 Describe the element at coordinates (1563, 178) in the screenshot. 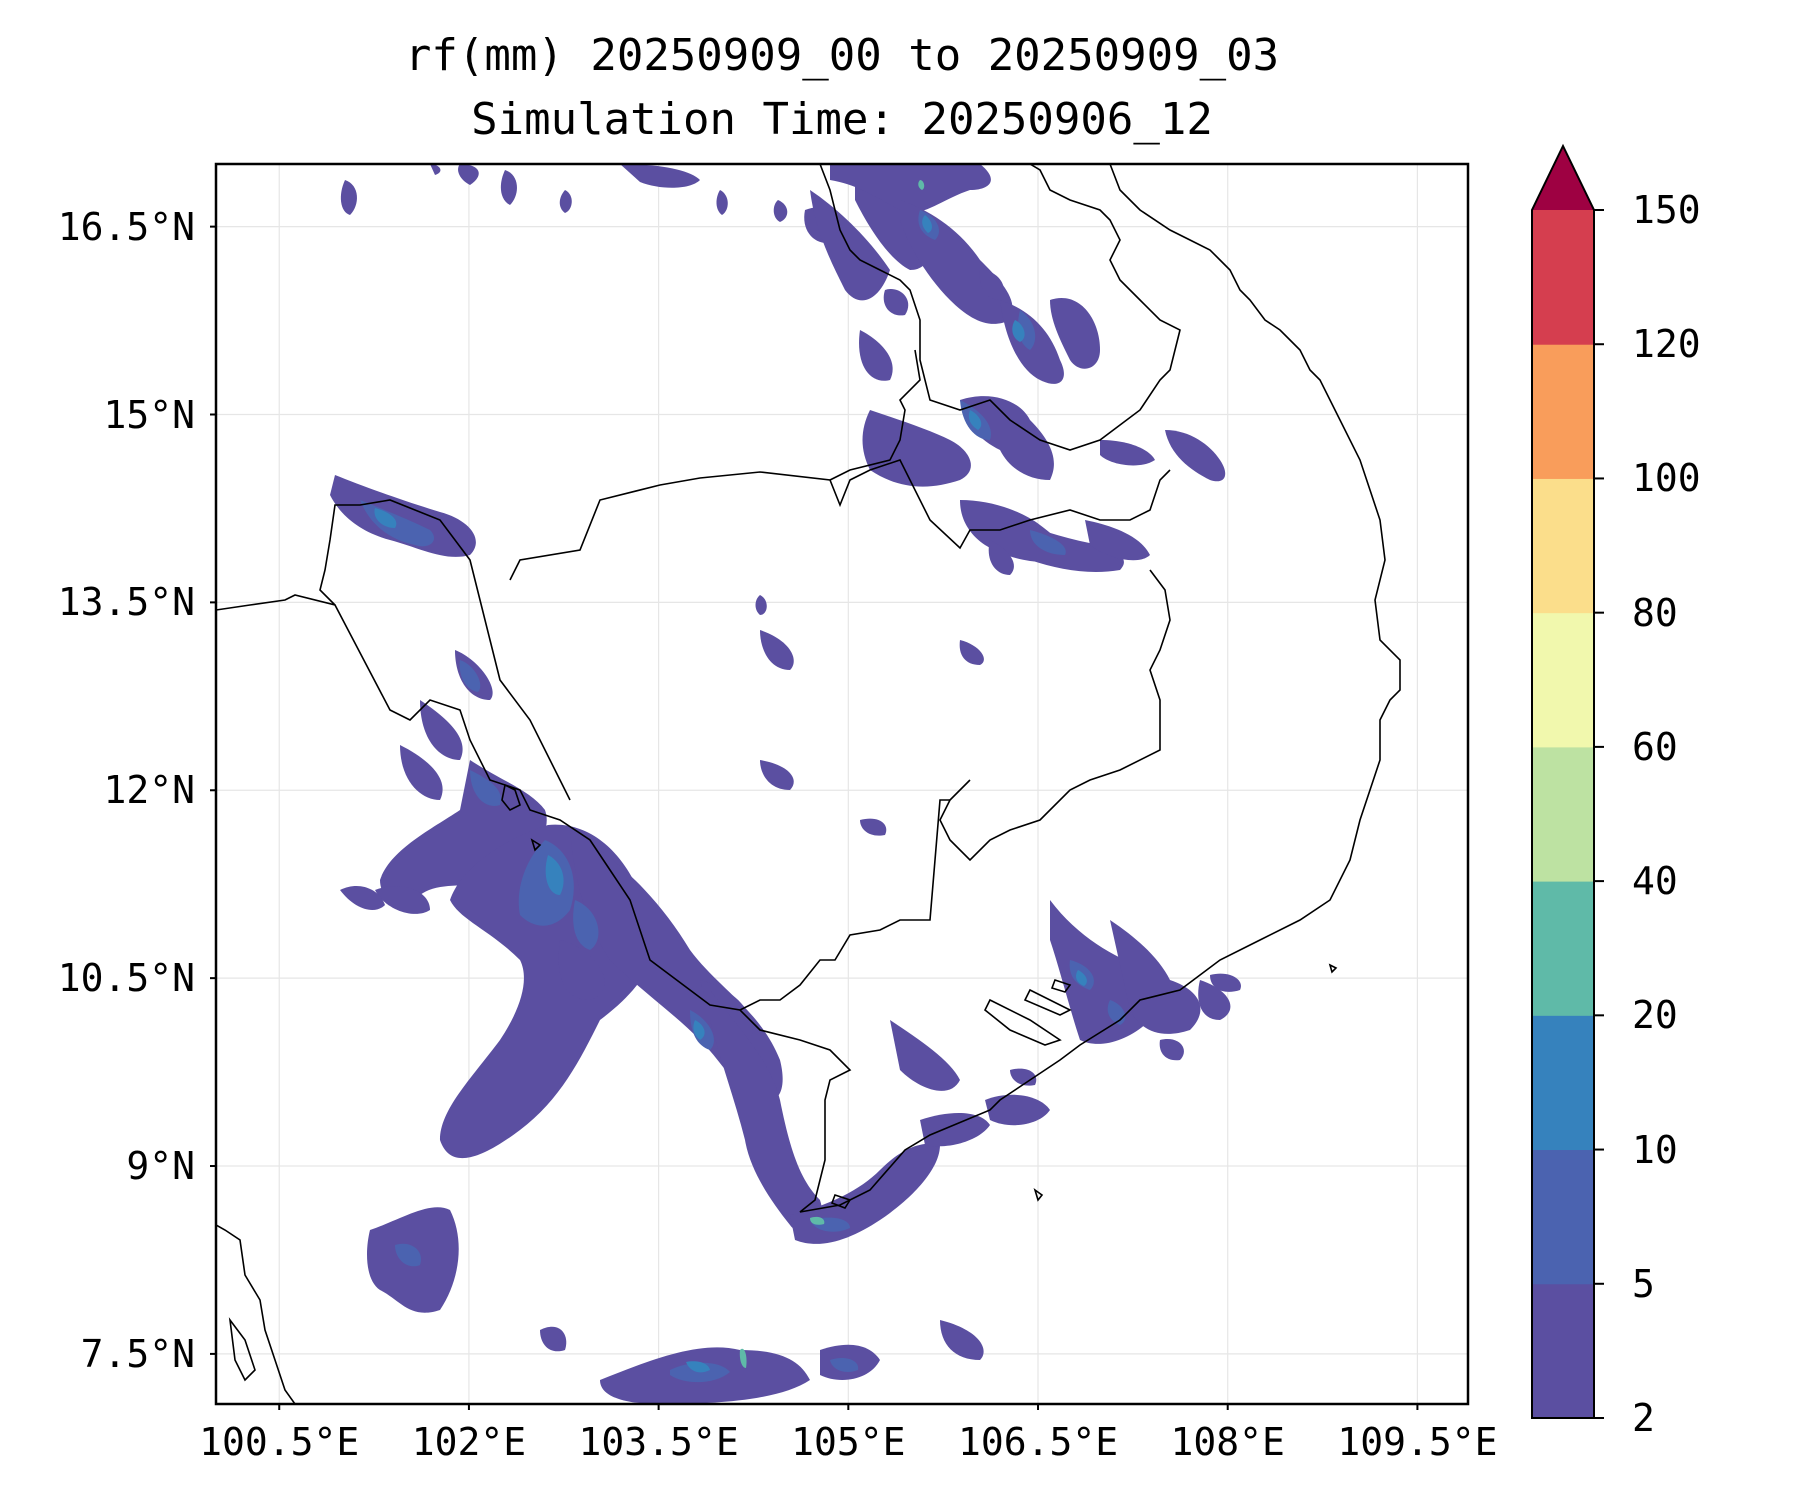

I see `colorbar-extend-arrow` at that location.